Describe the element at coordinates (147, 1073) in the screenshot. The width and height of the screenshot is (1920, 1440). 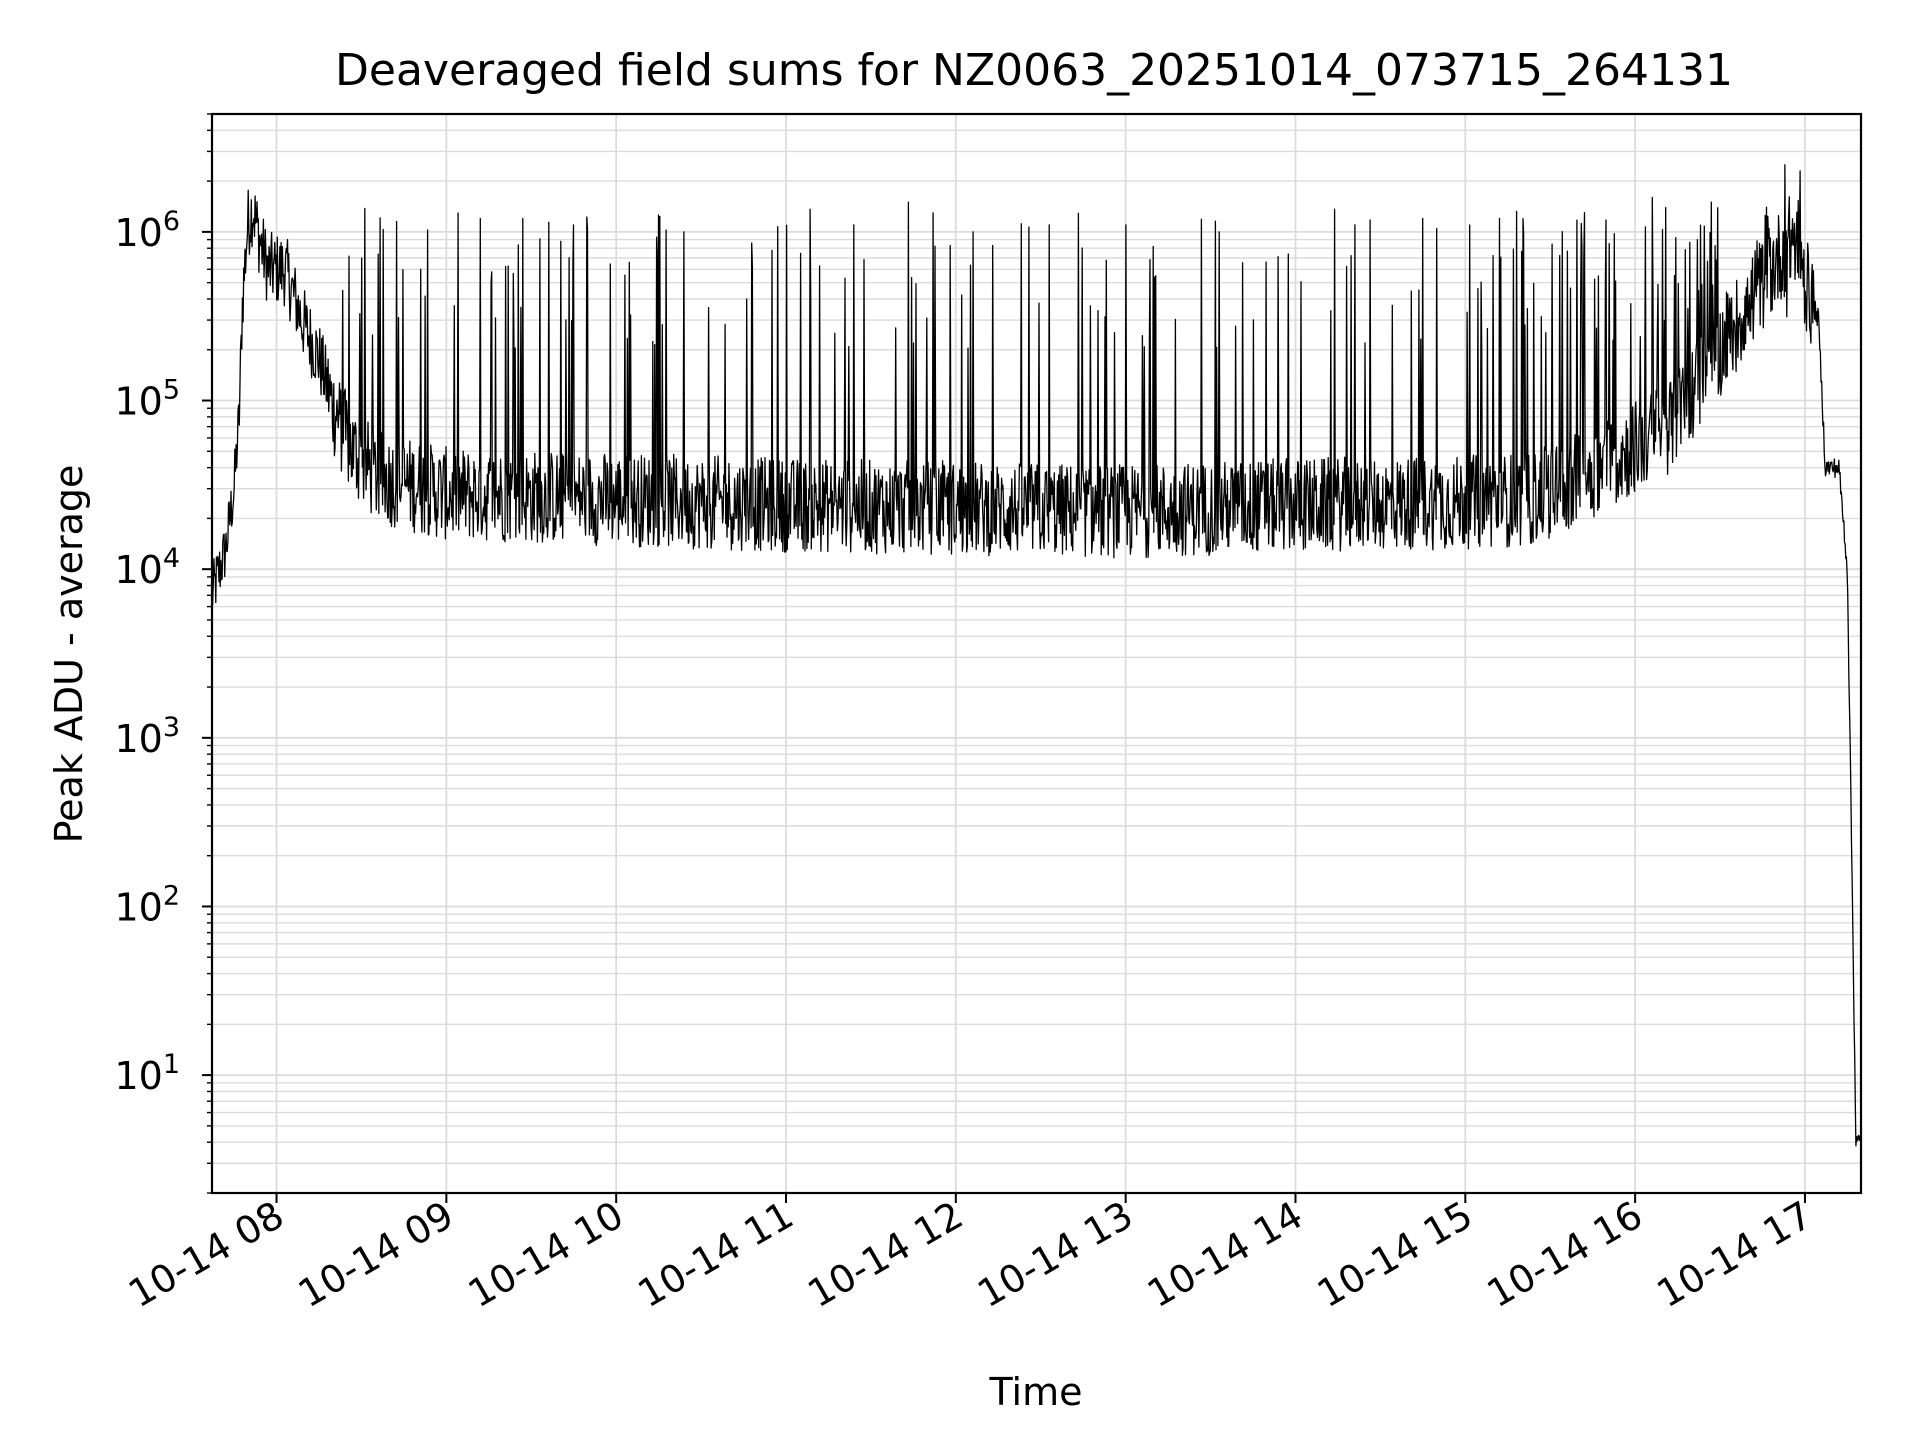
I see `y-tick-label: 101` at that location.